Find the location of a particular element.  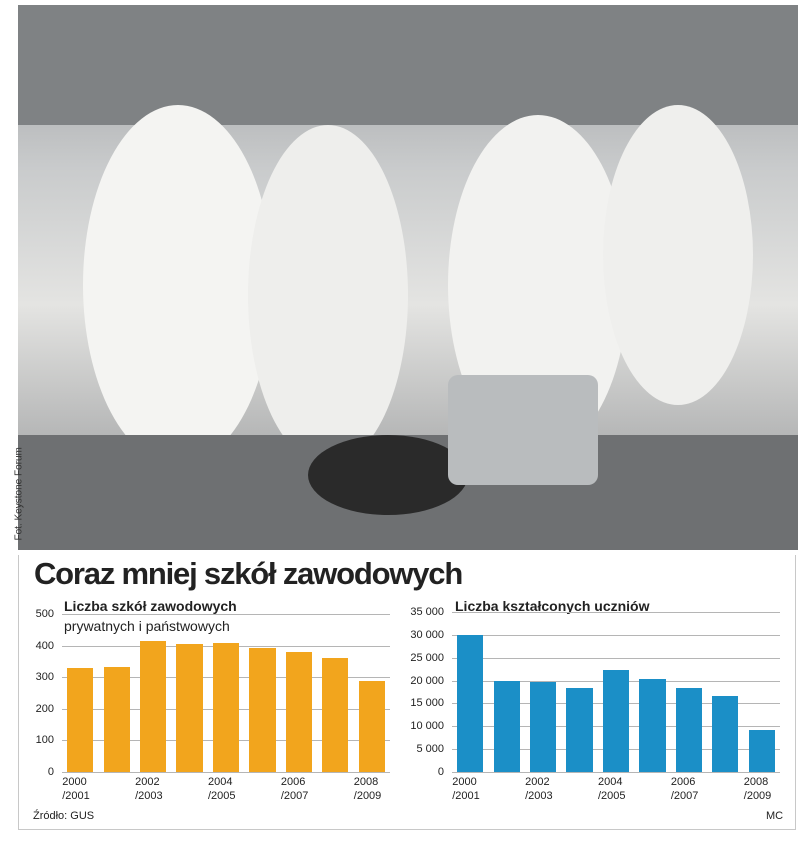

author: MC is located at coordinates (775, 816).